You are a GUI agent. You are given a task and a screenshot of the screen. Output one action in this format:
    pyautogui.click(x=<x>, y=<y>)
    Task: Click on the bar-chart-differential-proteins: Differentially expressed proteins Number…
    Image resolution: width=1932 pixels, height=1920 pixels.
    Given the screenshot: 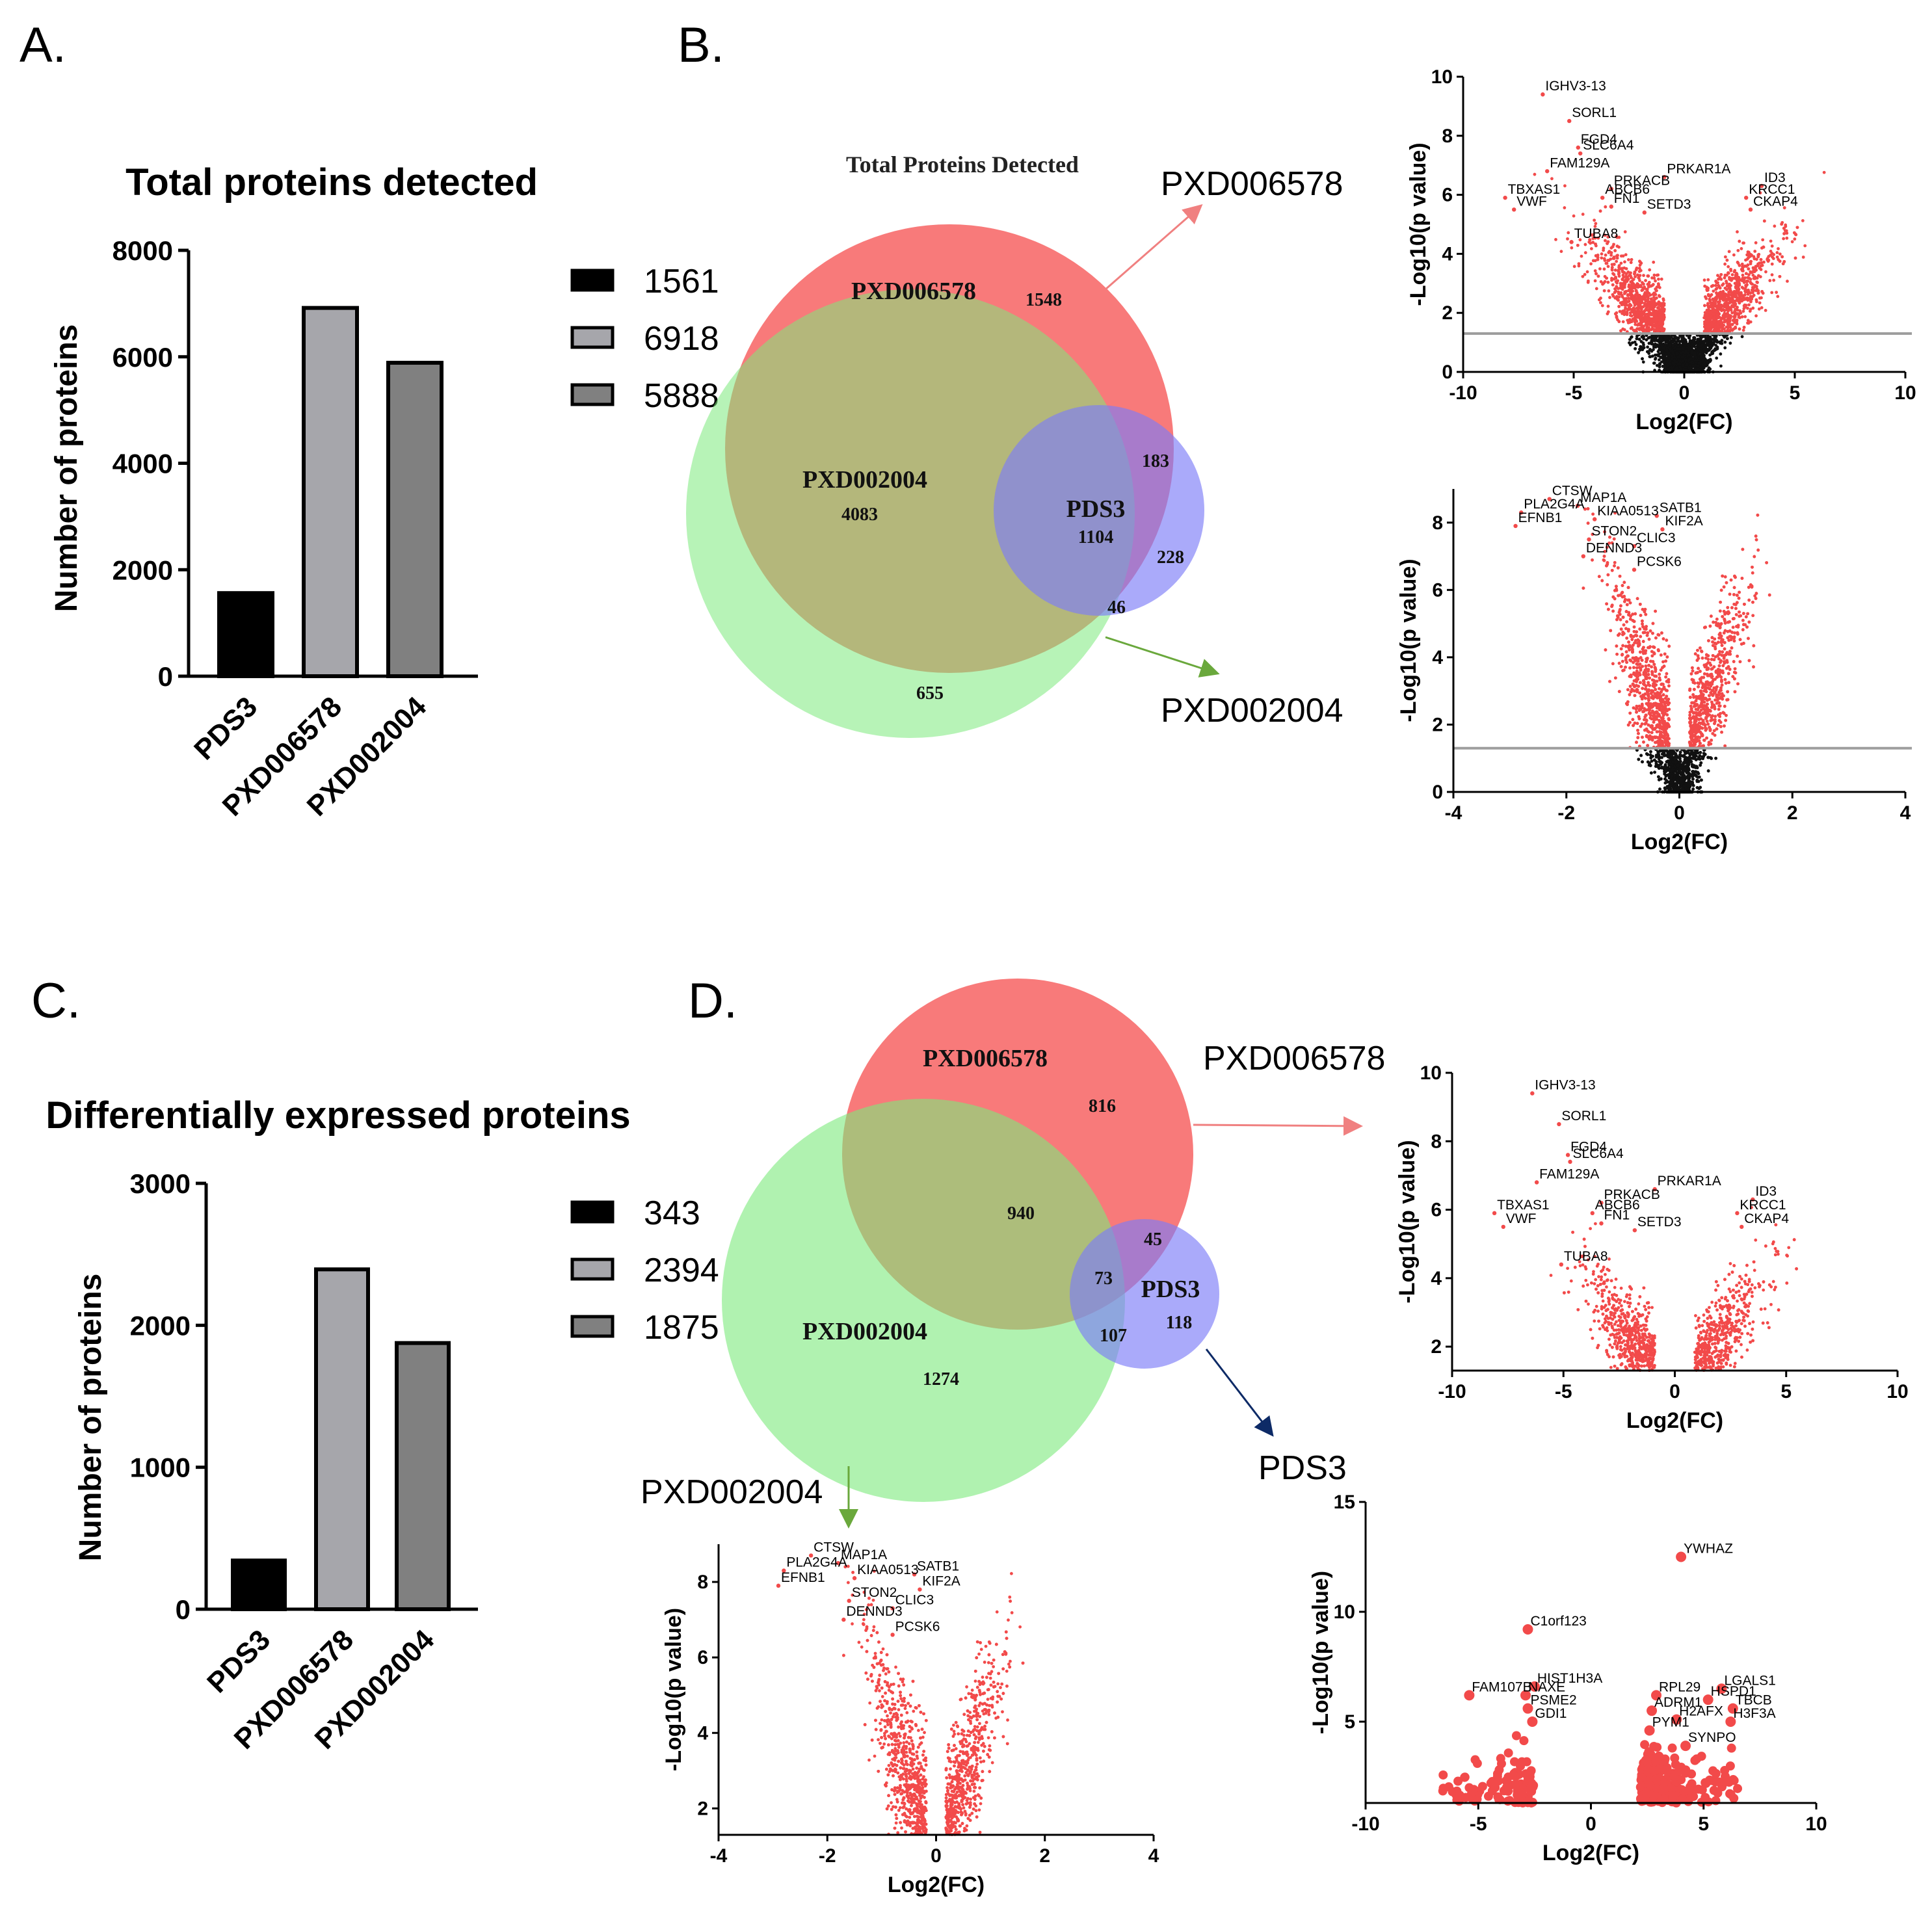 What is the action you would take?
    pyautogui.click(x=338, y=1425)
    